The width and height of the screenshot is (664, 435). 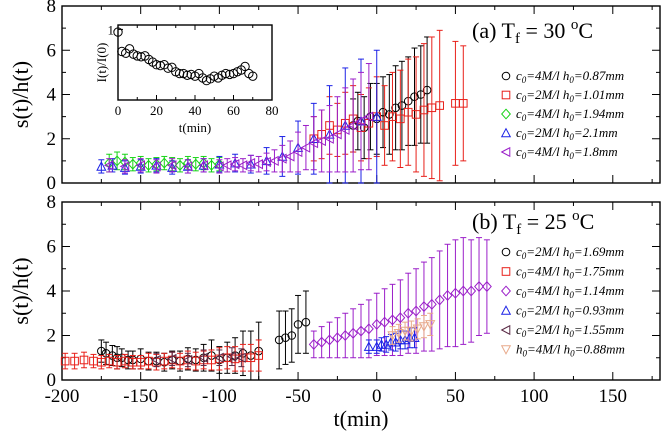 I want to click on legend-entry-2: c0=4M/l h0=1.14mm, so click(x=562, y=291).